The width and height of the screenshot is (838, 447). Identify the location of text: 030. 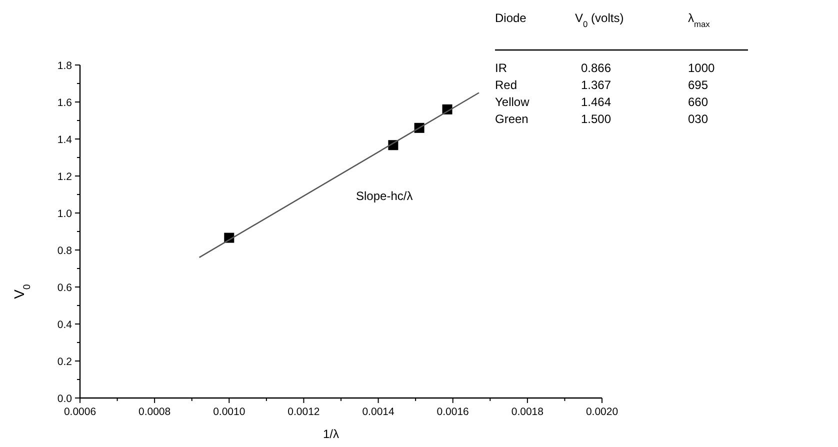
(698, 119).